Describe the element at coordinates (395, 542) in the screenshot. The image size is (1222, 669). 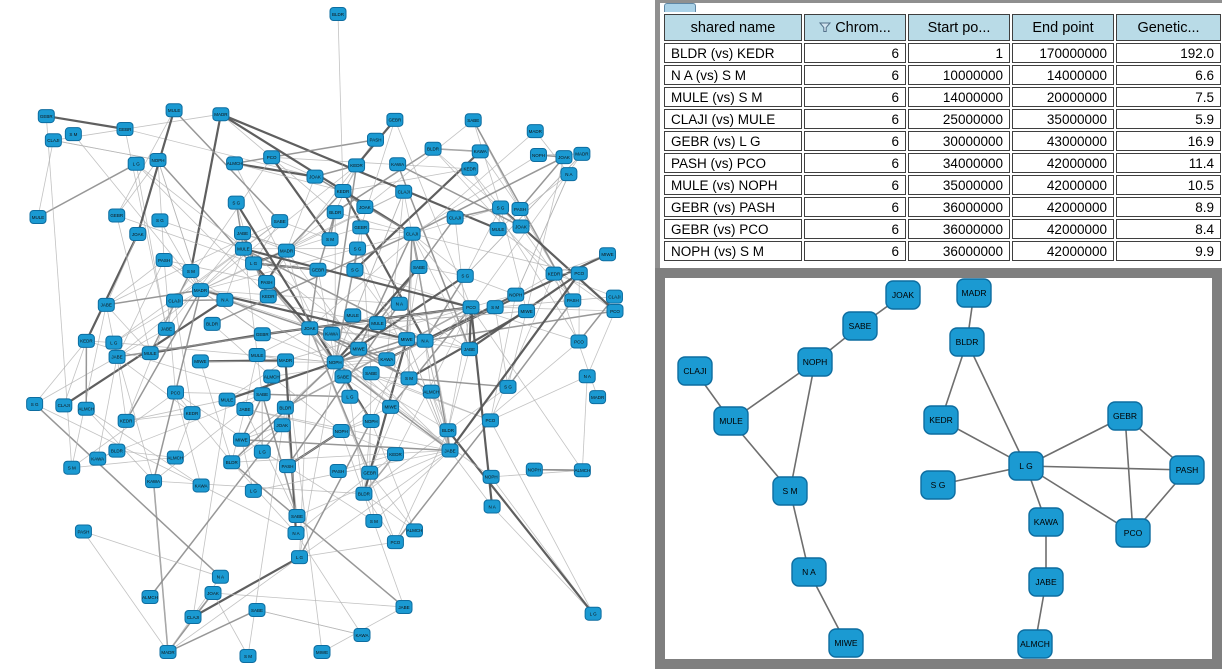
I see `network-node: PCO` at that location.